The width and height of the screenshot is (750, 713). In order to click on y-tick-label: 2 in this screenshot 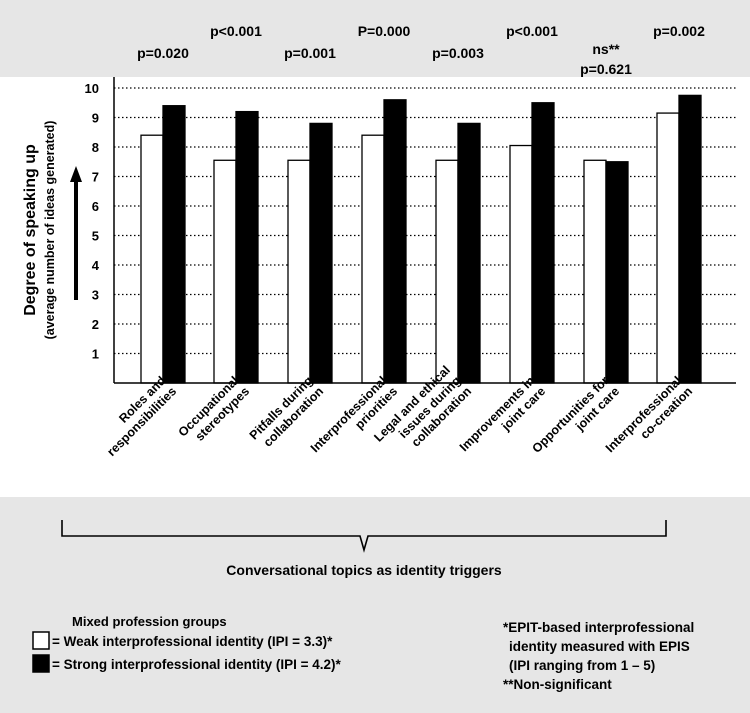, I will do `click(95, 324)`.